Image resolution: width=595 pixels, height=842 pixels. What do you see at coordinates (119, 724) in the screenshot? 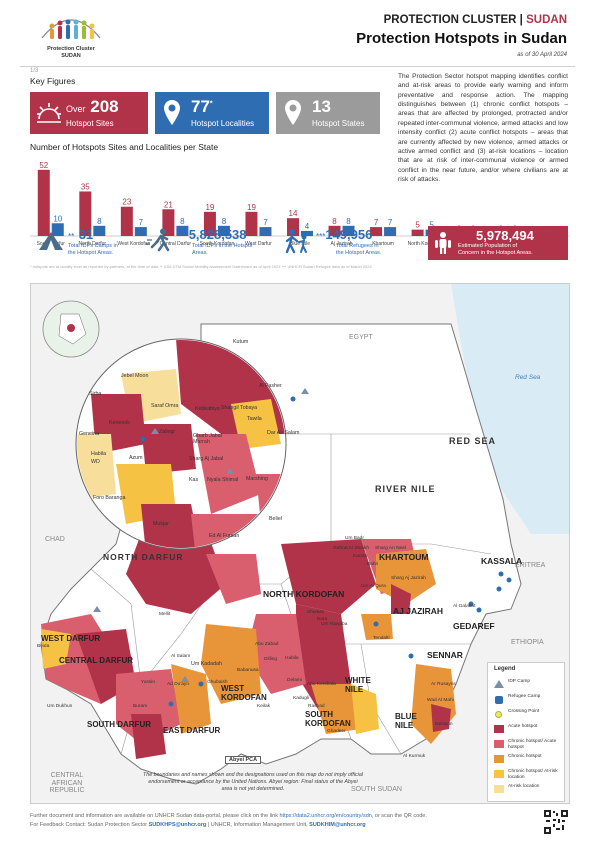
I see `state-label-south-darfur: SOUTH DARFUR` at bounding box center [119, 724].